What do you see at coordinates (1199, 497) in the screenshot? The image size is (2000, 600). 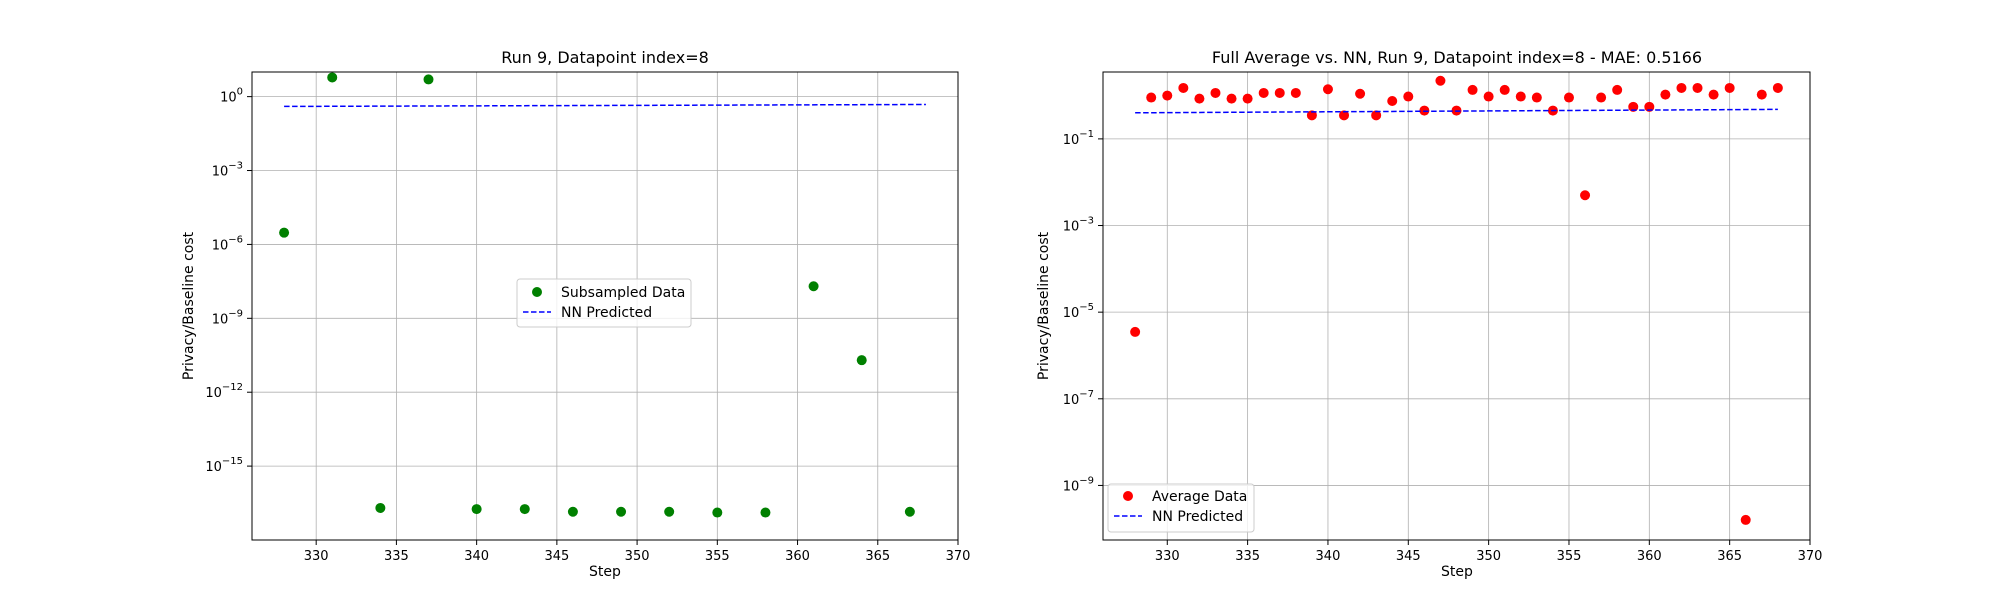 I see `legend-label-average-data: Average Data` at bounding box center [1199, 497].